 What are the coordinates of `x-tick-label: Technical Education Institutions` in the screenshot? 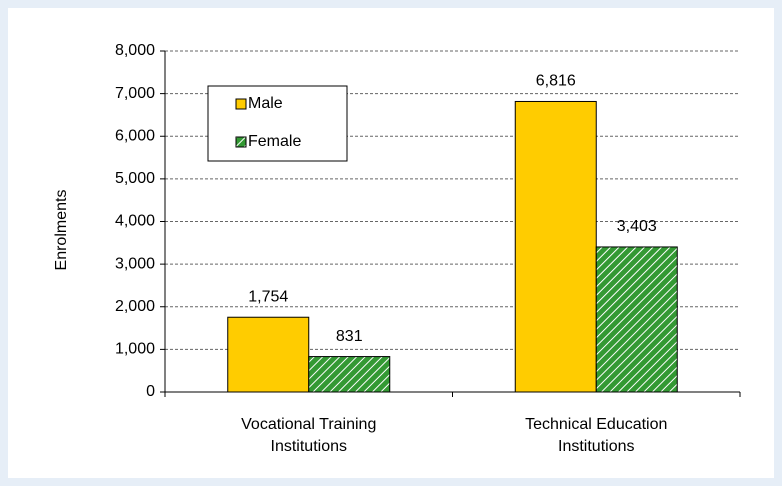 It's located at (596, 435).